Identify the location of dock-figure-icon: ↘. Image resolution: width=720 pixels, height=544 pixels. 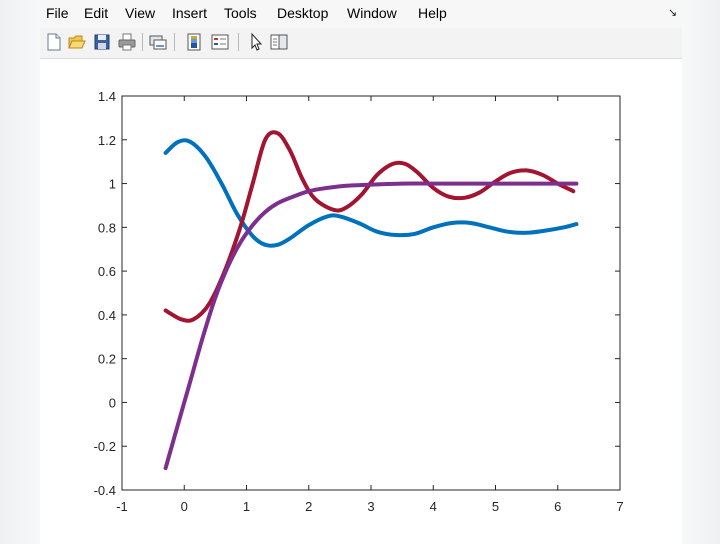
(673, 13).